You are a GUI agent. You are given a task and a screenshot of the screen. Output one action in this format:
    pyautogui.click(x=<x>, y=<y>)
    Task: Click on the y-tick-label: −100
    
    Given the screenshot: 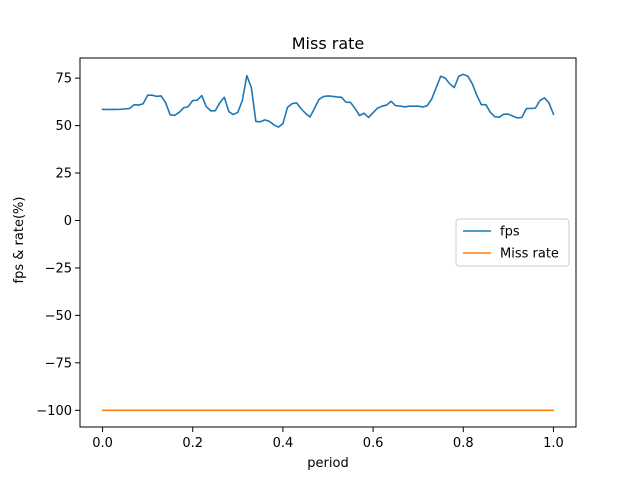 What is the action you would take?
    pyautogui.click(x=54, y=411)
    